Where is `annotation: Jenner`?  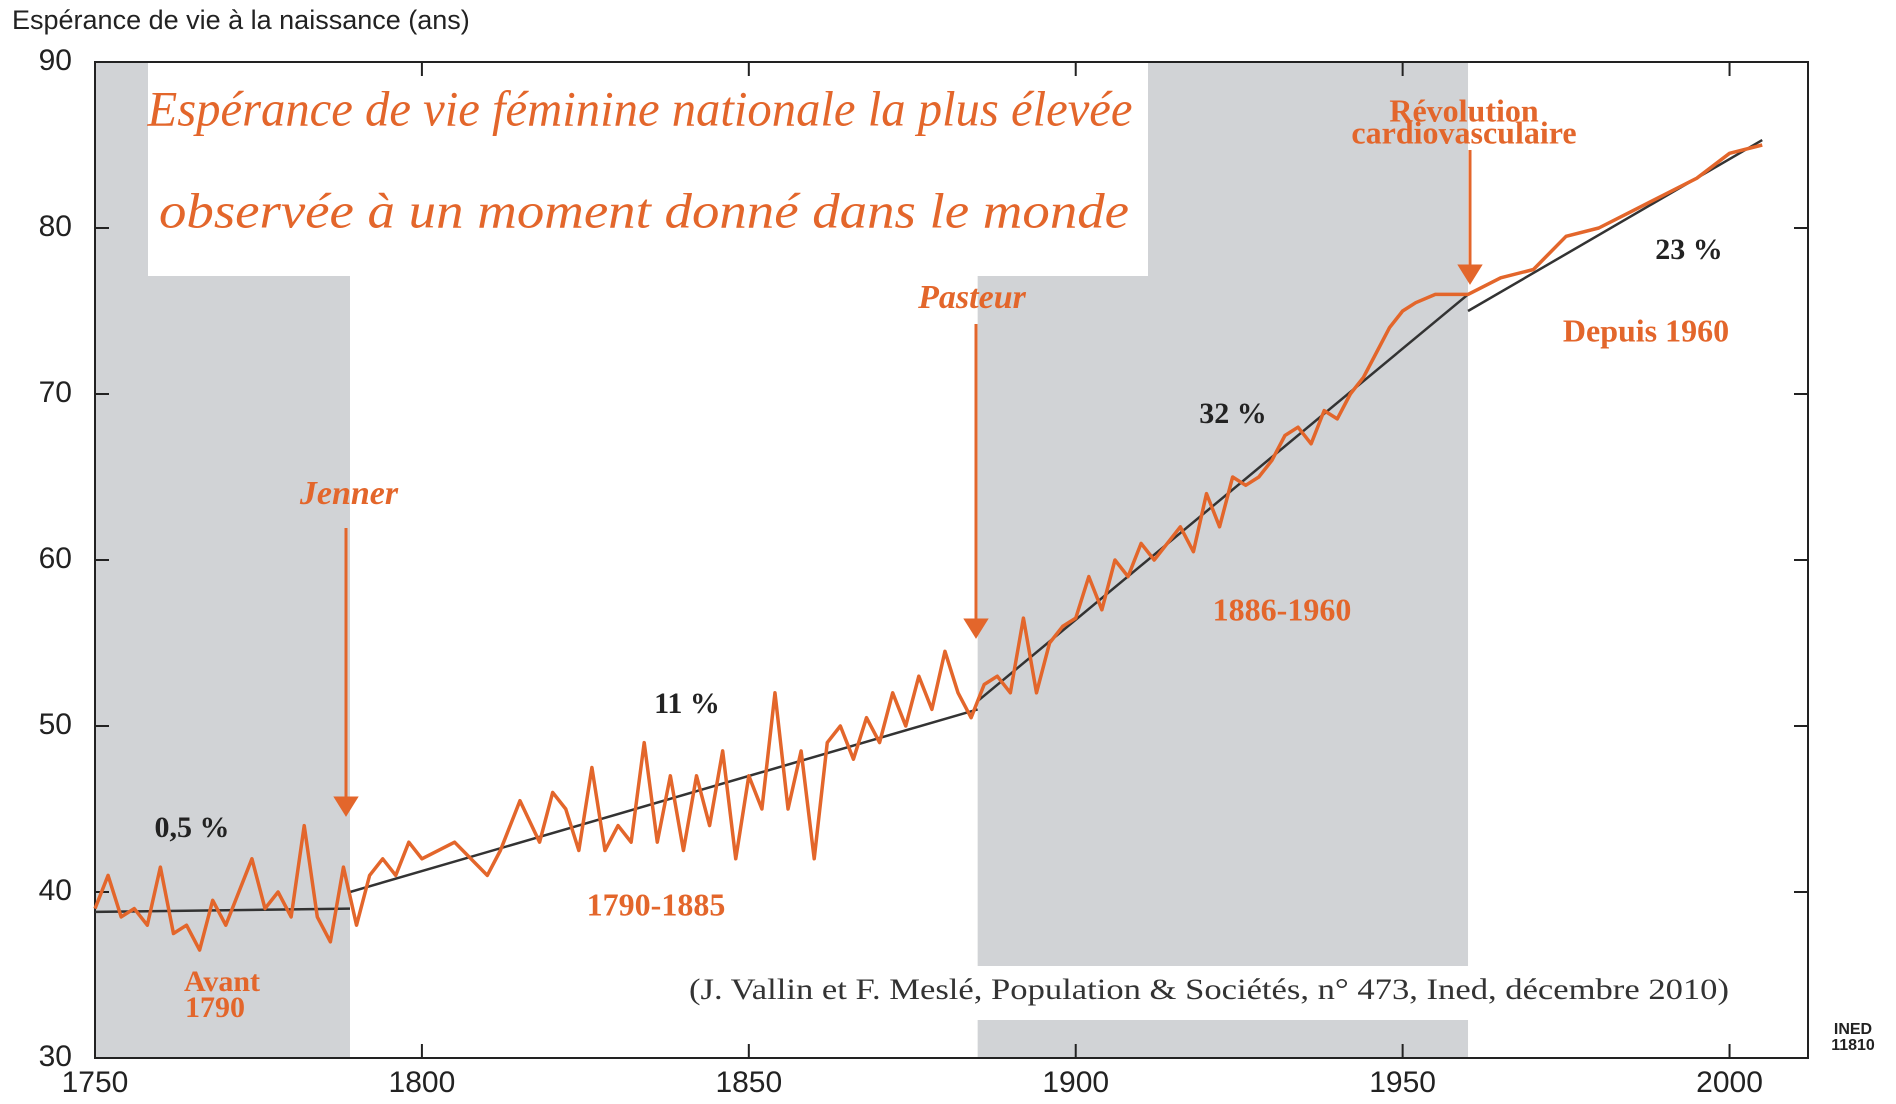 annotation: Jenner is located at coordinates (349, 493).